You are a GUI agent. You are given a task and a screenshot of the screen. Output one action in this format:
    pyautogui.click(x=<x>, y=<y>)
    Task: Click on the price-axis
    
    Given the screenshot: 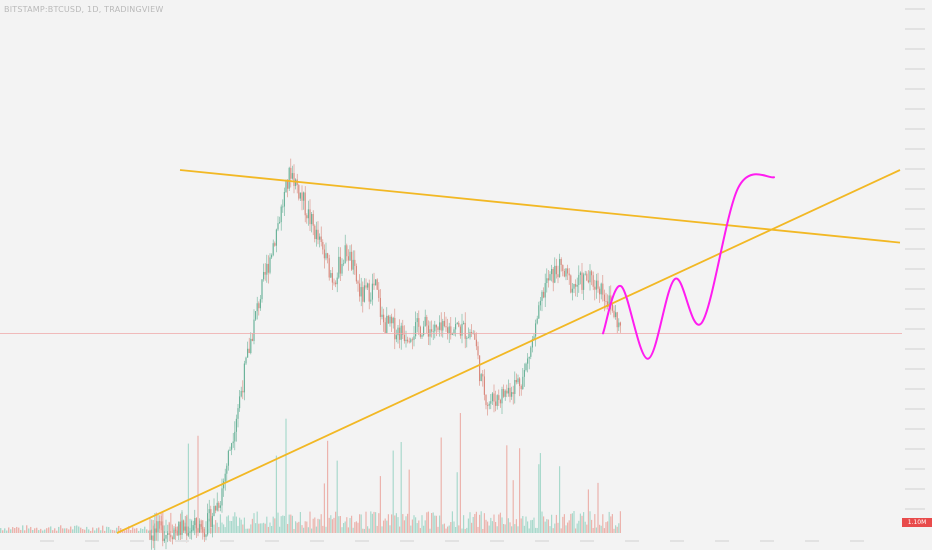 What is the action you would take?
    pyautogui.click(x=917, y=267)
    